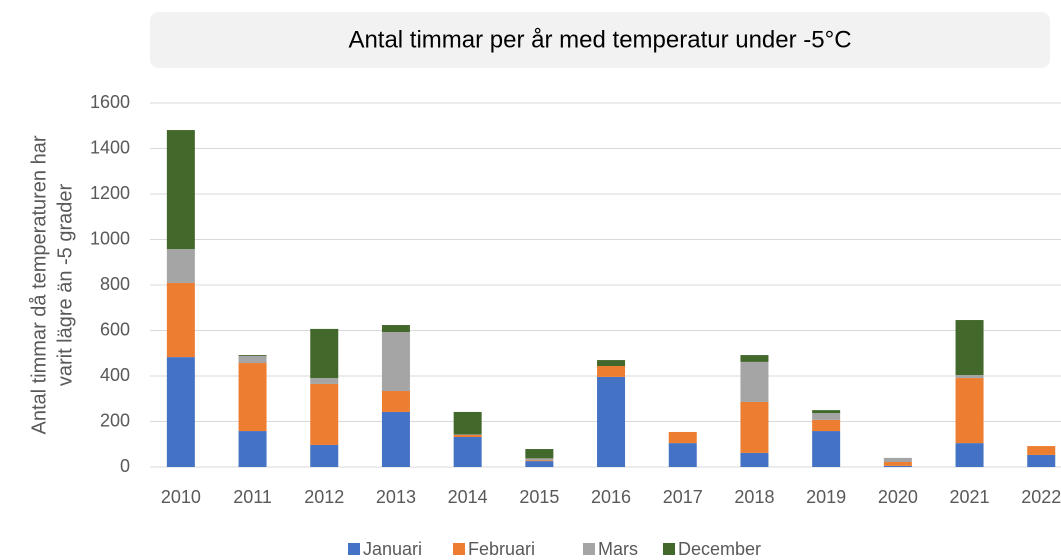 The height and width of the screenshot is (560, 1061). What do you see at coordinates (115, 329) in the screenshot?
I see `y-tick-label: 600` at bounding box center [115, 329].